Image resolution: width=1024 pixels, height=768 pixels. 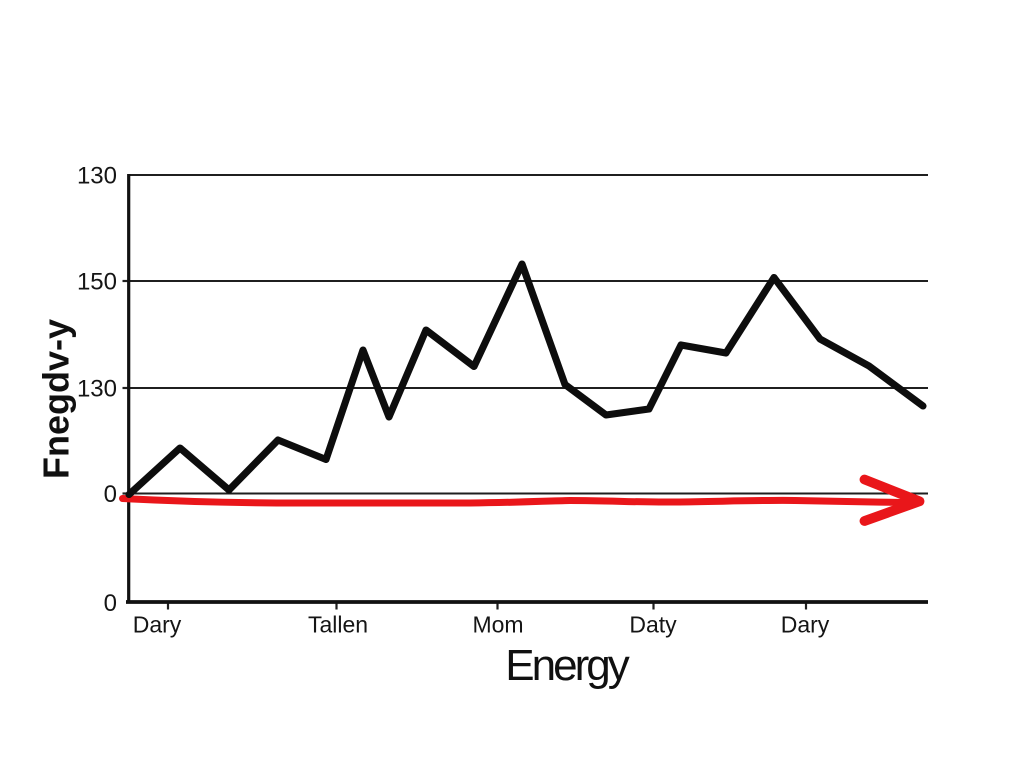 I want to click on svg-text: Daty, so click(x=653, y=625).